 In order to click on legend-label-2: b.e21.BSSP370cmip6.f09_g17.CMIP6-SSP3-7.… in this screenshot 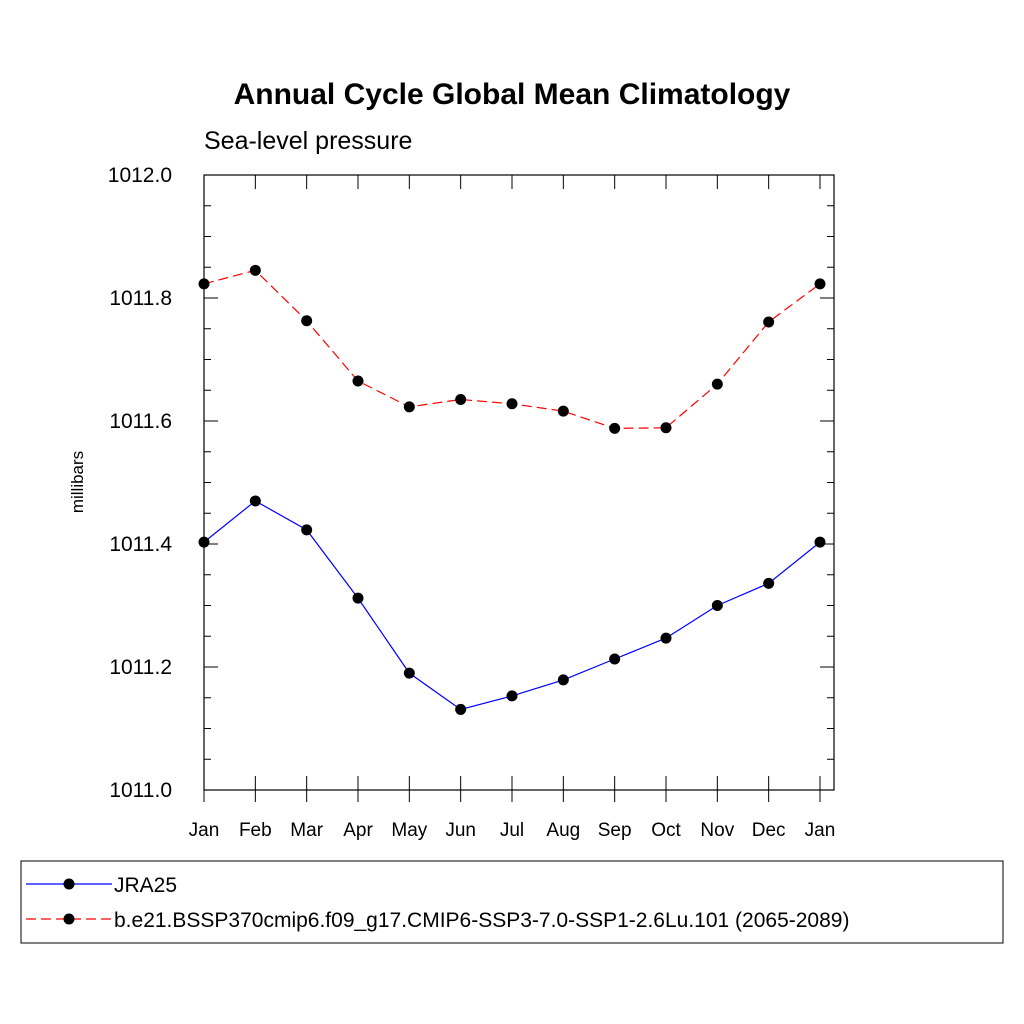, I will do `click(481, 920)`.